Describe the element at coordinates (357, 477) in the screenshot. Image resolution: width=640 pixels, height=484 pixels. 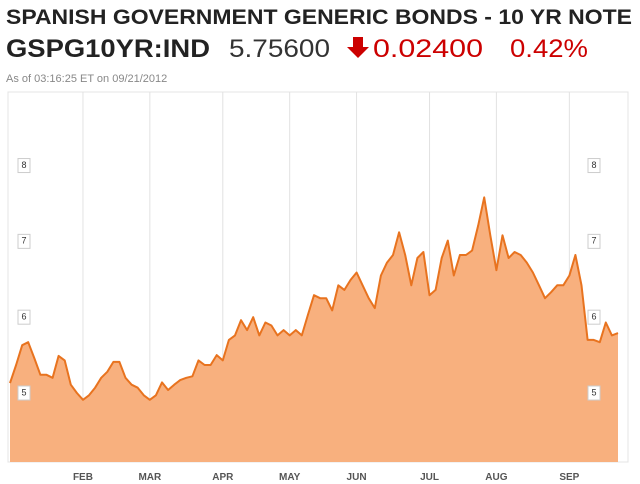
I see `x-tick-label: JUN` at that location.